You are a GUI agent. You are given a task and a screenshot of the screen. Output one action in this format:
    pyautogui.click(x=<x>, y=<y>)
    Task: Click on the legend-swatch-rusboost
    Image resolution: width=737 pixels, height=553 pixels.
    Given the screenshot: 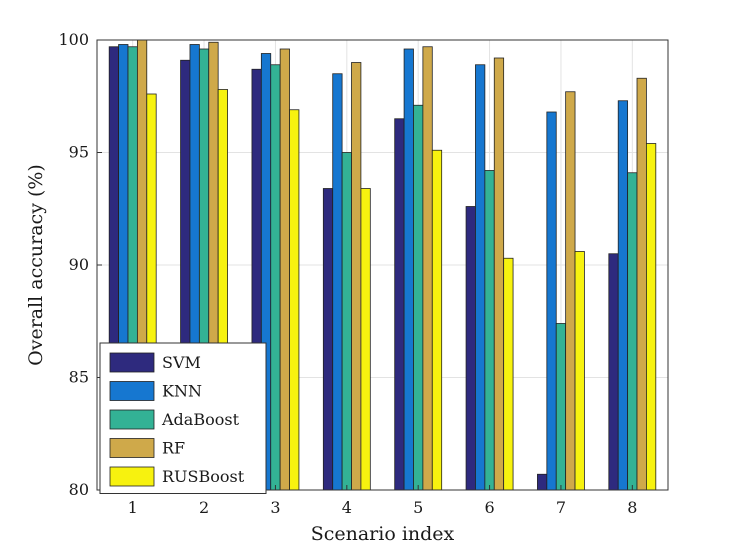 What is the action you would take?
    pyautogui.click(x=132, y=476)
    